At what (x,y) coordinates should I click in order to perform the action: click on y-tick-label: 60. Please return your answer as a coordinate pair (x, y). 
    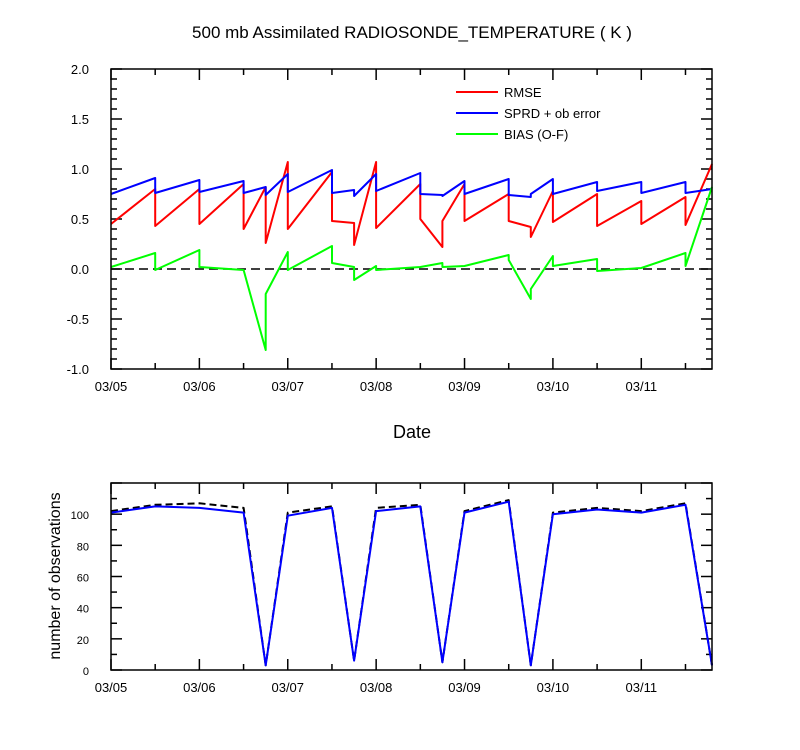
    Looking at the image, I should click on (83, 579).